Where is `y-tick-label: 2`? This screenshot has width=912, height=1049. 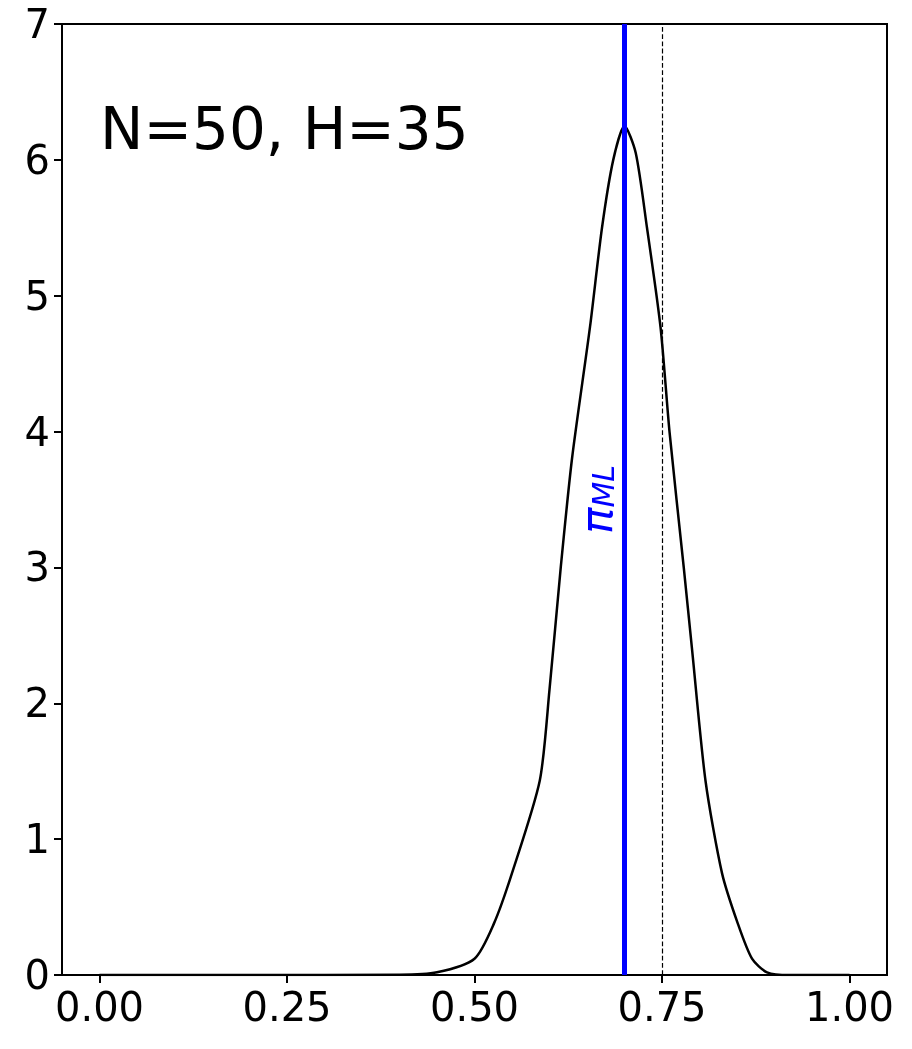
y-tick-label: 2 is located at coordinates (37, 703).